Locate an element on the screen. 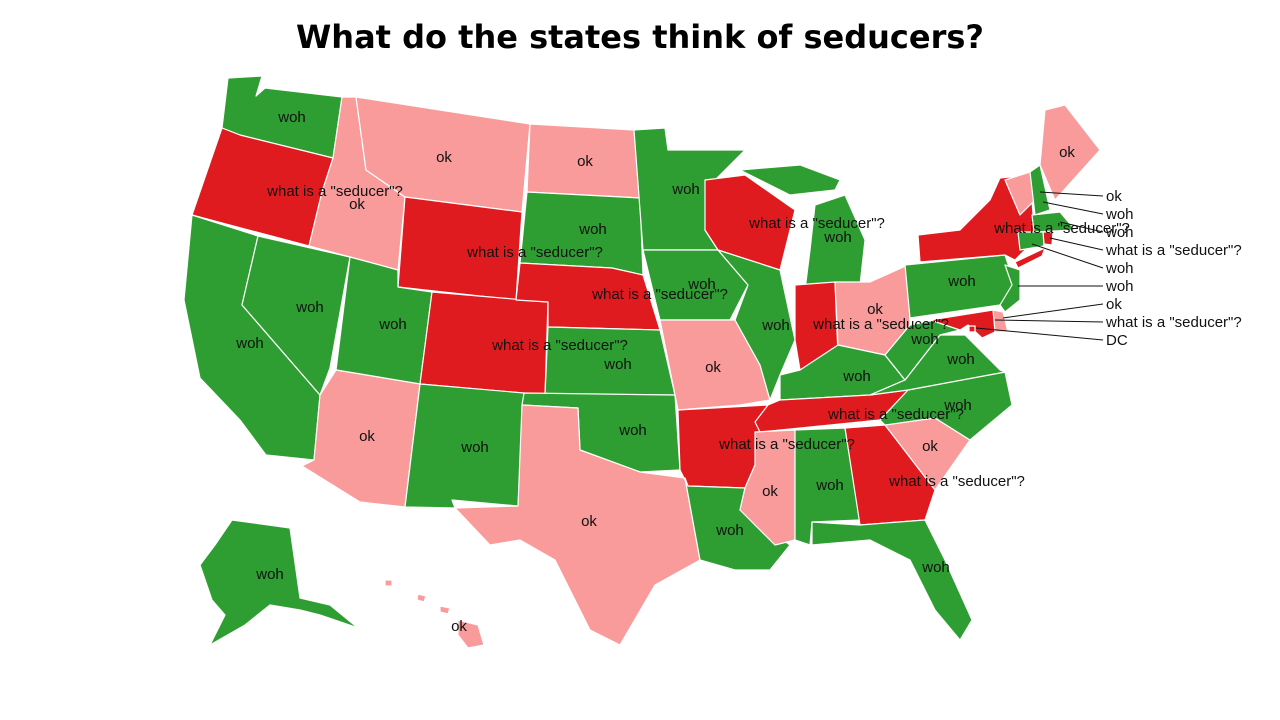  map-title: What do the states think of seducers? is located at coordinates (640, 37).